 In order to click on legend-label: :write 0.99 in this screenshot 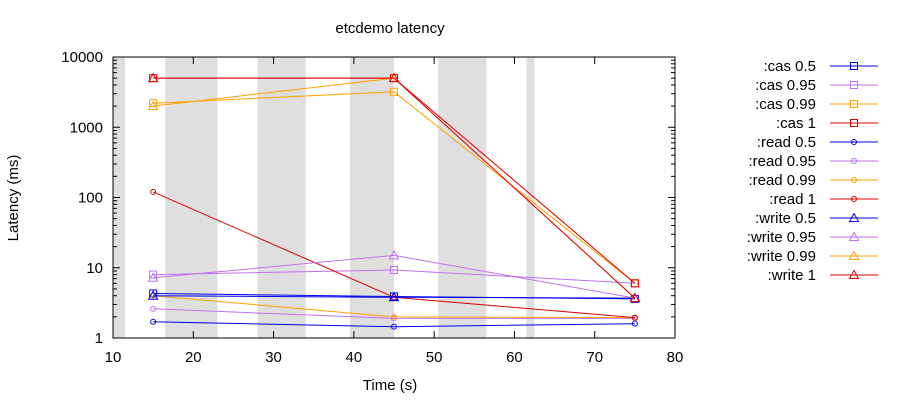, I will do `click(781, 256)`.